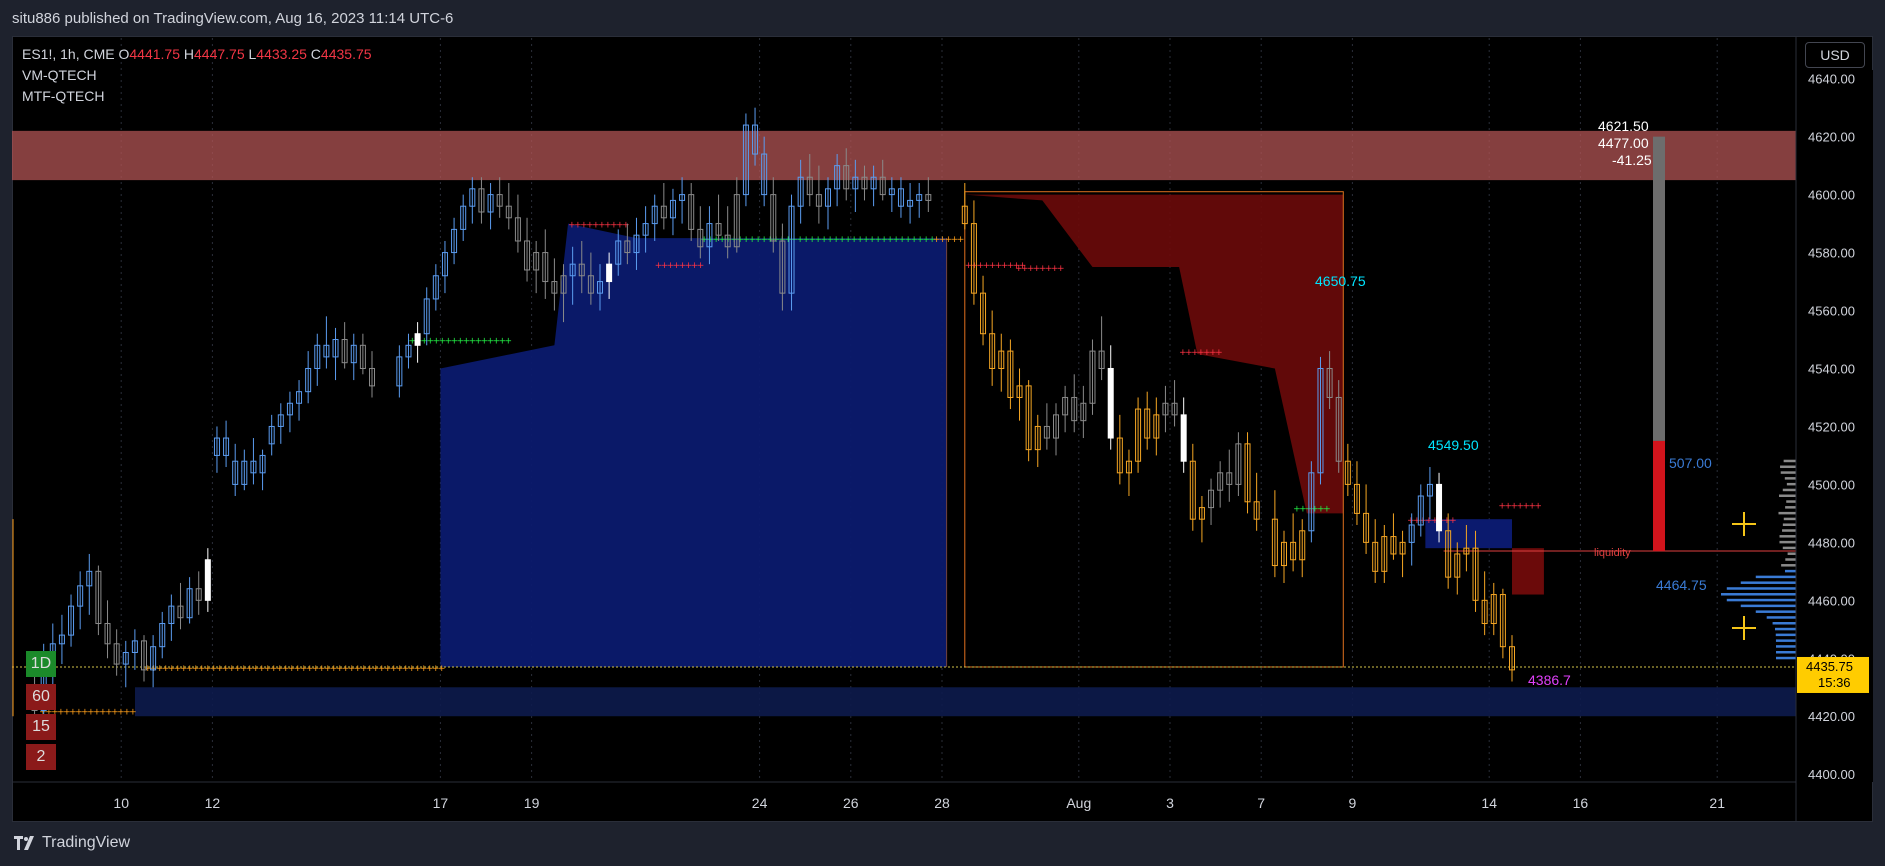 The width and height of the screenshot is (1885, 866). What do you see at coordinates (1831, 79) in the screenshot?
I see `y-tick-label: 4640.00` at bounding box center [1831, 79].